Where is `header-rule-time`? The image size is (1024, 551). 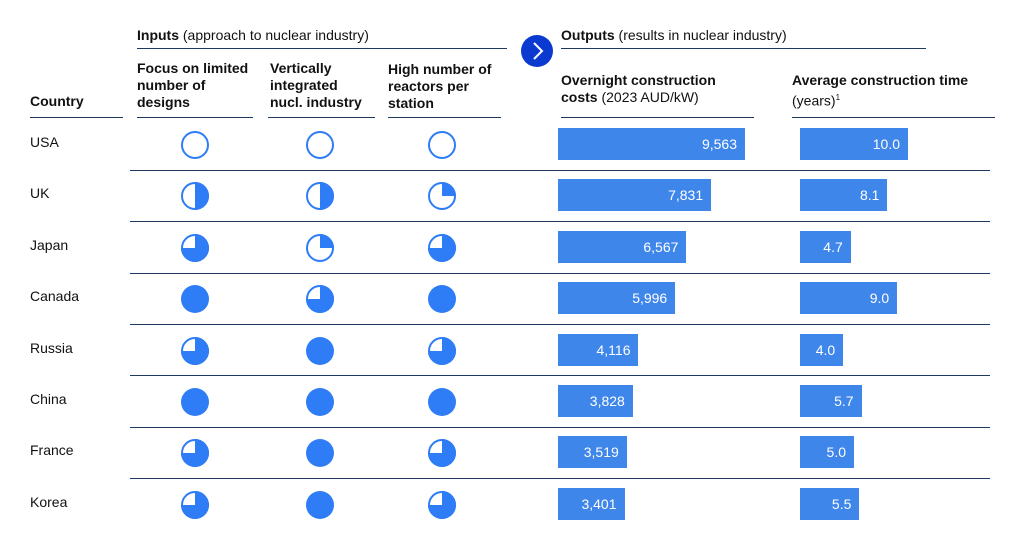 header-rule-time is located at coordinates (893, 117).